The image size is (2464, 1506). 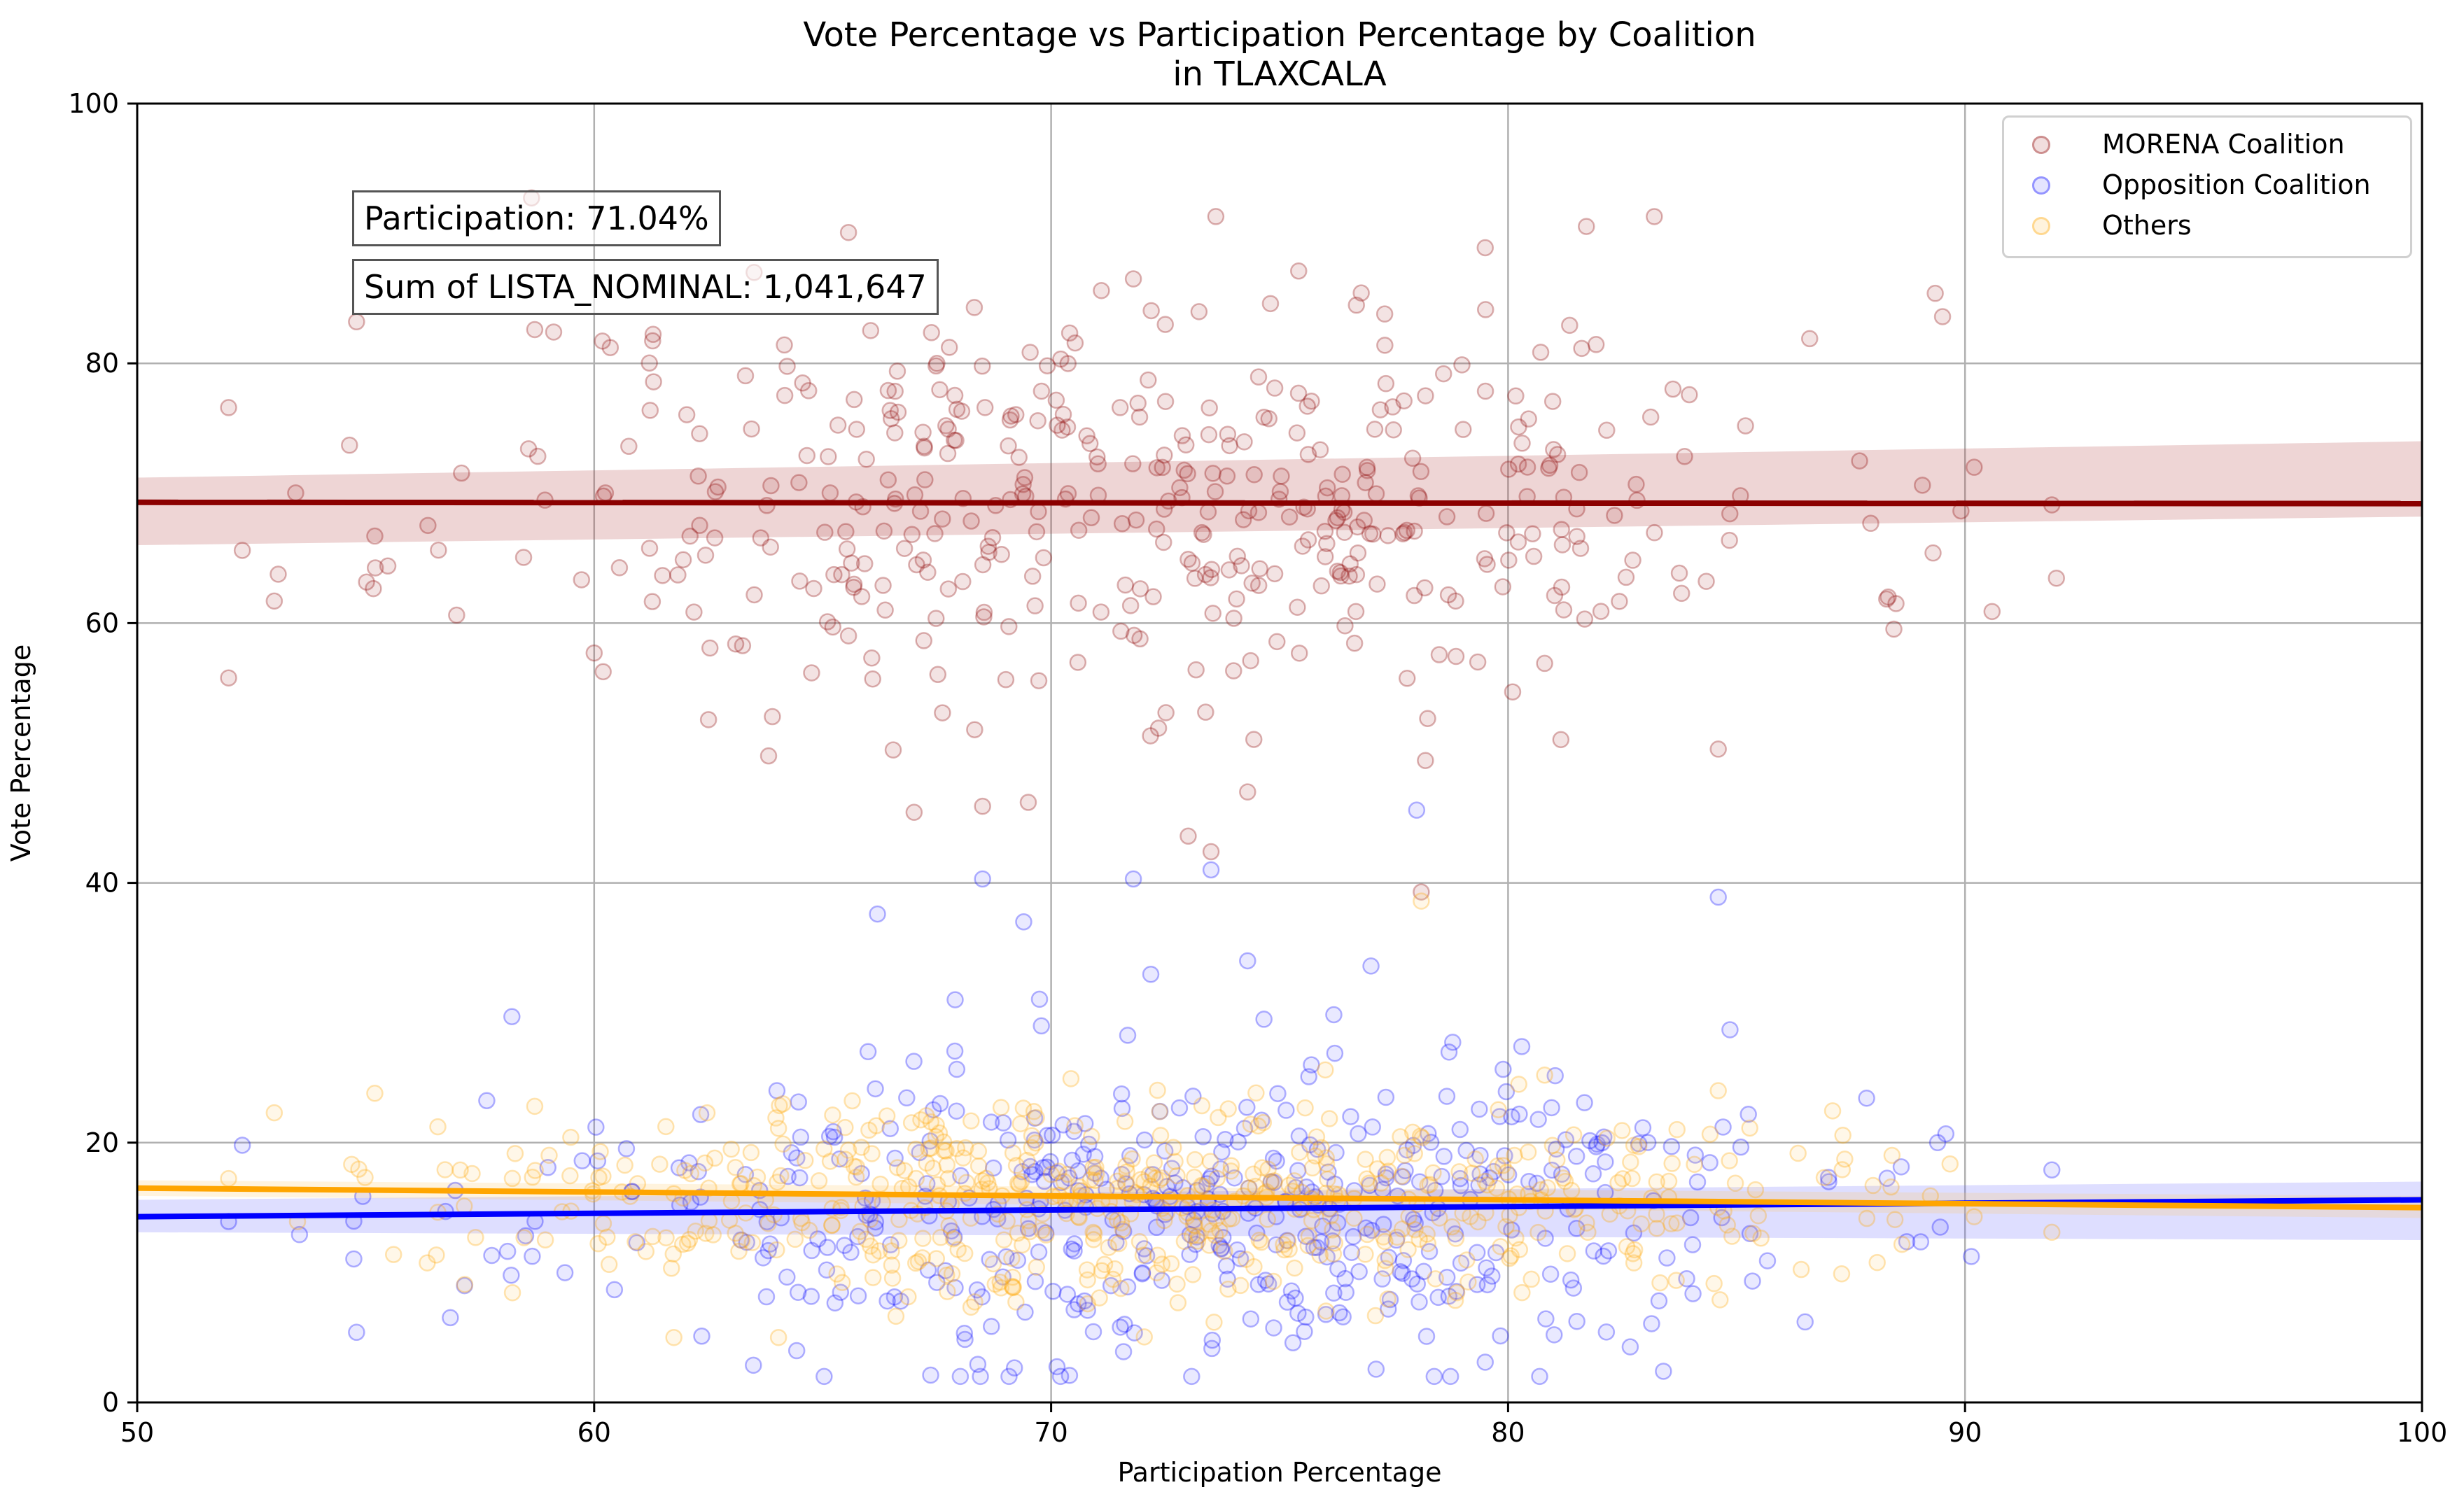 What do you see at coordinates (1279, 74) in the screenshot?
I see `chart-subtitle: in TLAXCALA` at bounding box center [1279, 74].